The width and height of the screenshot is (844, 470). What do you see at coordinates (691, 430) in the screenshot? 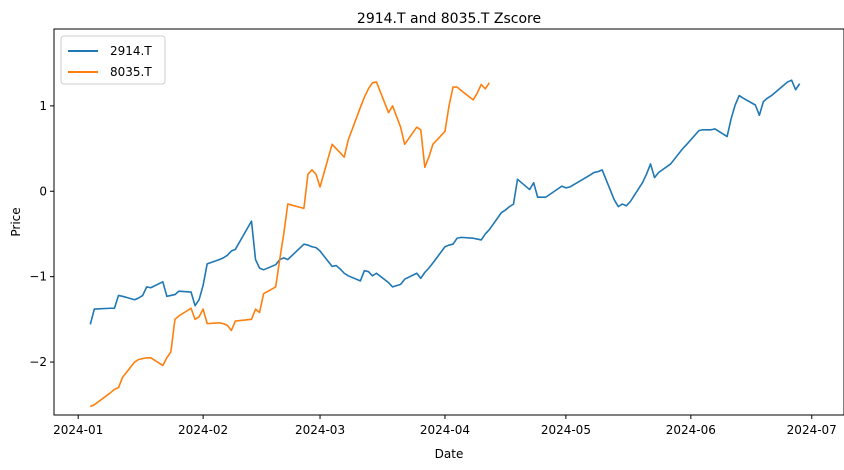
I see `x-tick-label: 2024-06` at bounding box center [691, 430].